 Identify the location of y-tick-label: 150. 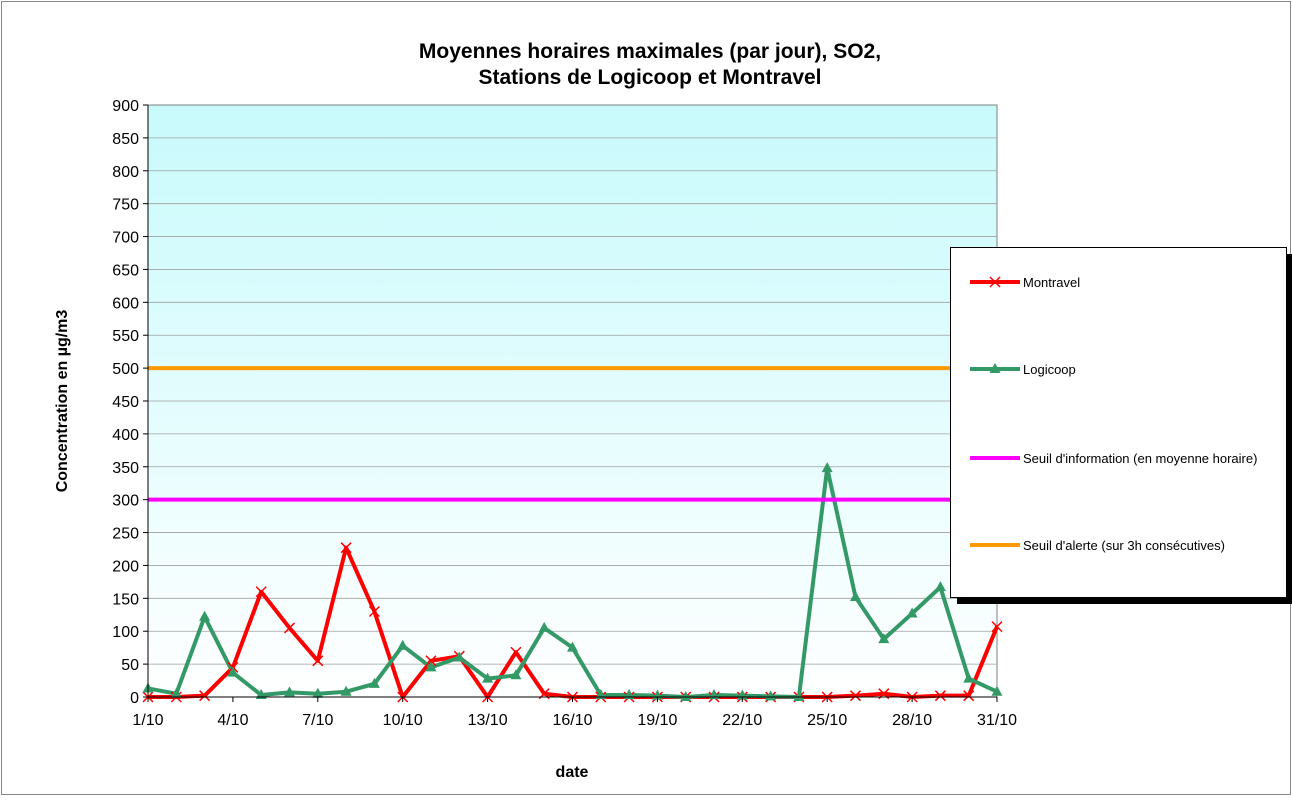
(125, 599).